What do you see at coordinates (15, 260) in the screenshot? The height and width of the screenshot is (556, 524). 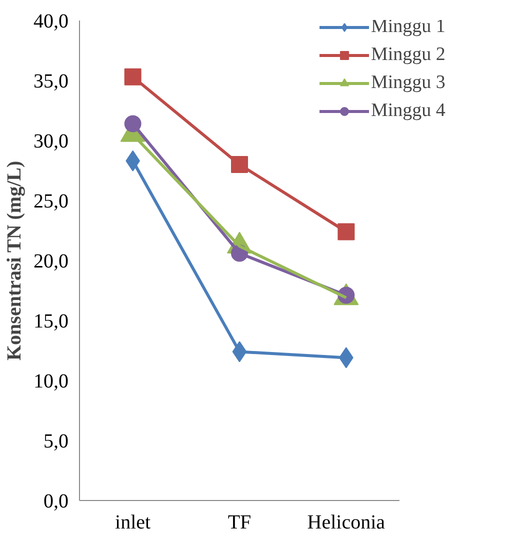 I see `y-axis-title: Konsentrasi TN (mg/L)` at bounding box center [15, 260].